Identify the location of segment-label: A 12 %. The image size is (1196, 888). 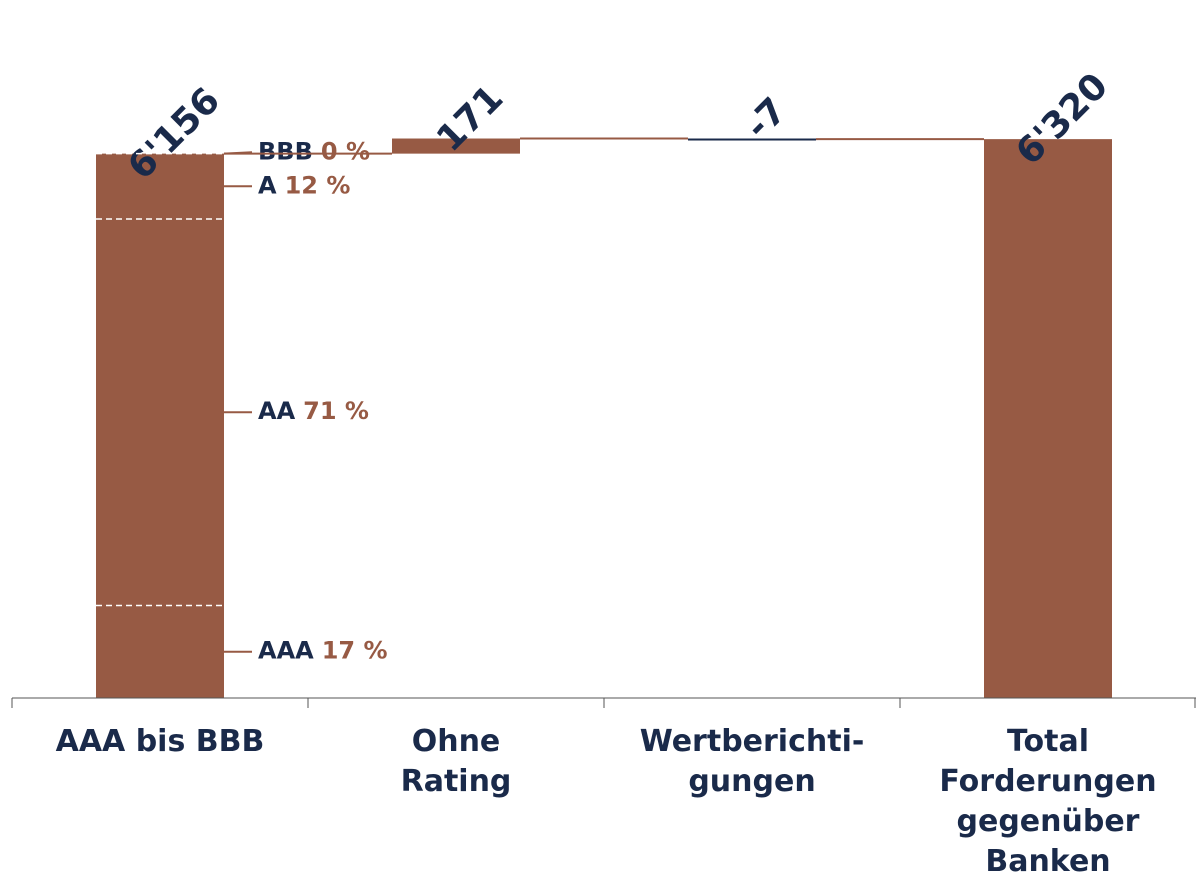
(304, 185).